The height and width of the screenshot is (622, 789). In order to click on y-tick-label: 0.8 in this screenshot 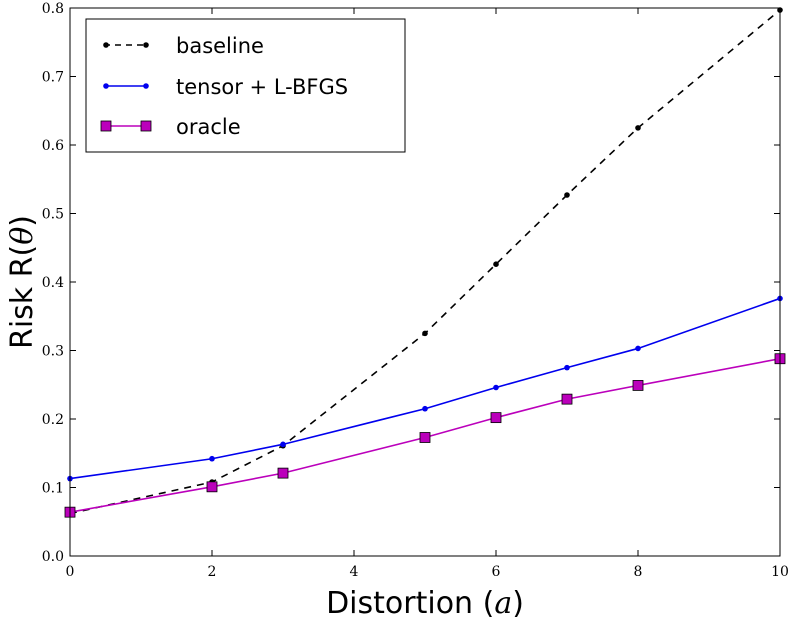, I will do `click(53, 9)`.